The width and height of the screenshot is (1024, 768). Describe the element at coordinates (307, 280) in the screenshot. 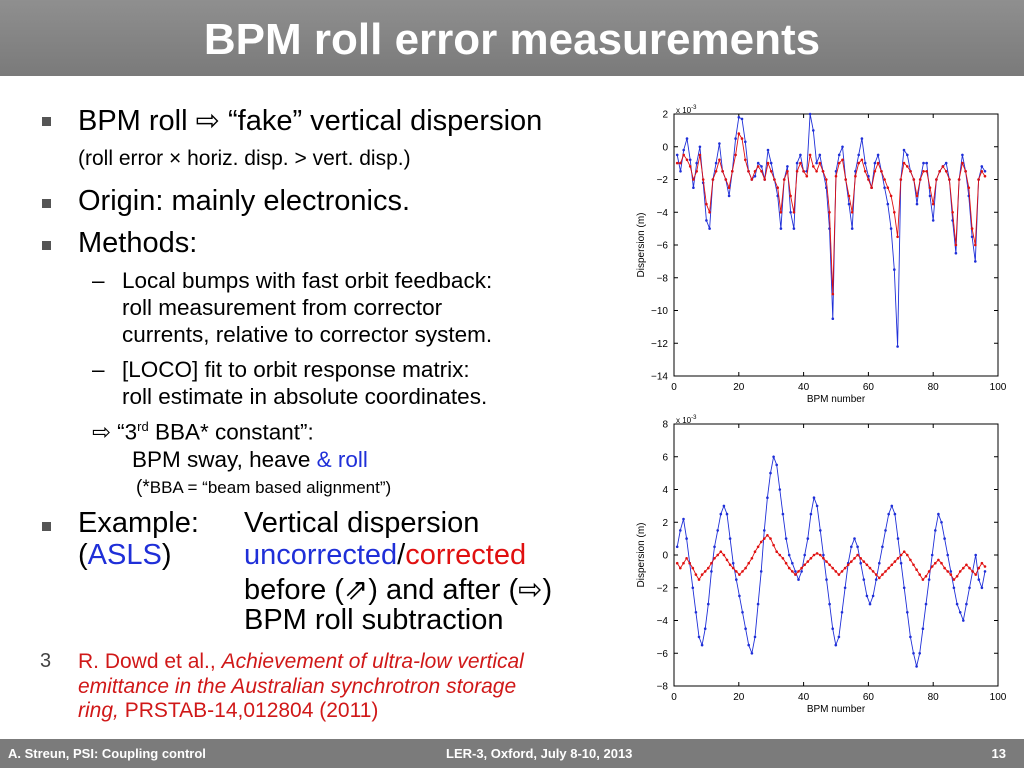

I see `method-local-bumps-line1: Local bumps with fast orbit feedback:` at that location.